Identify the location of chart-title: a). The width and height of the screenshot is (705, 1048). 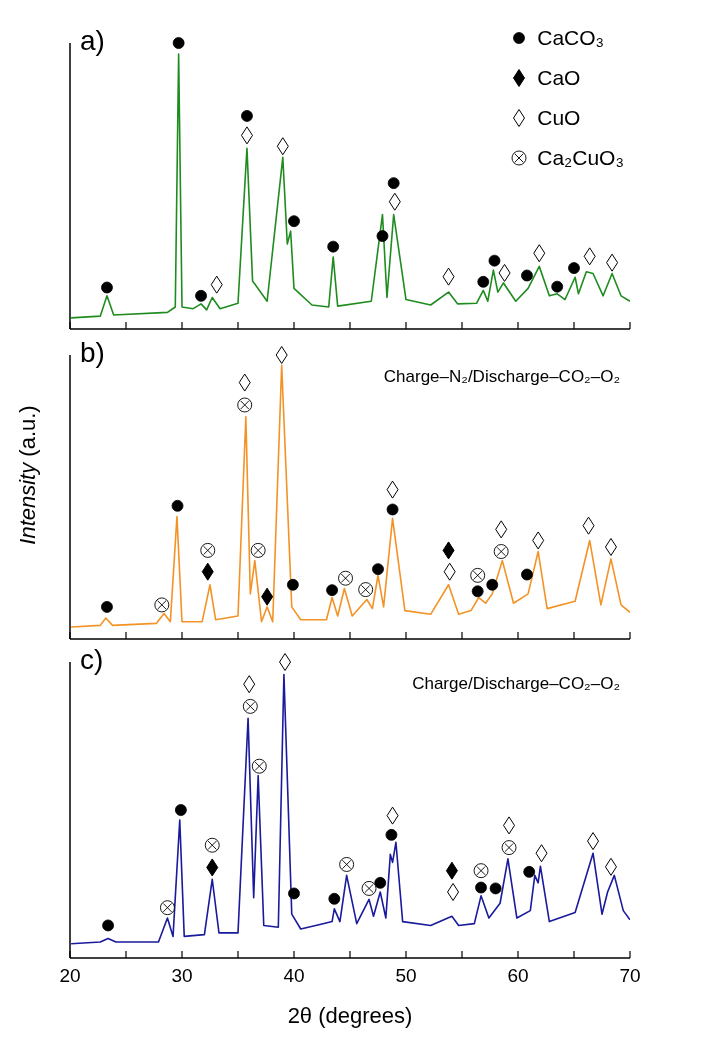
(92, 41).